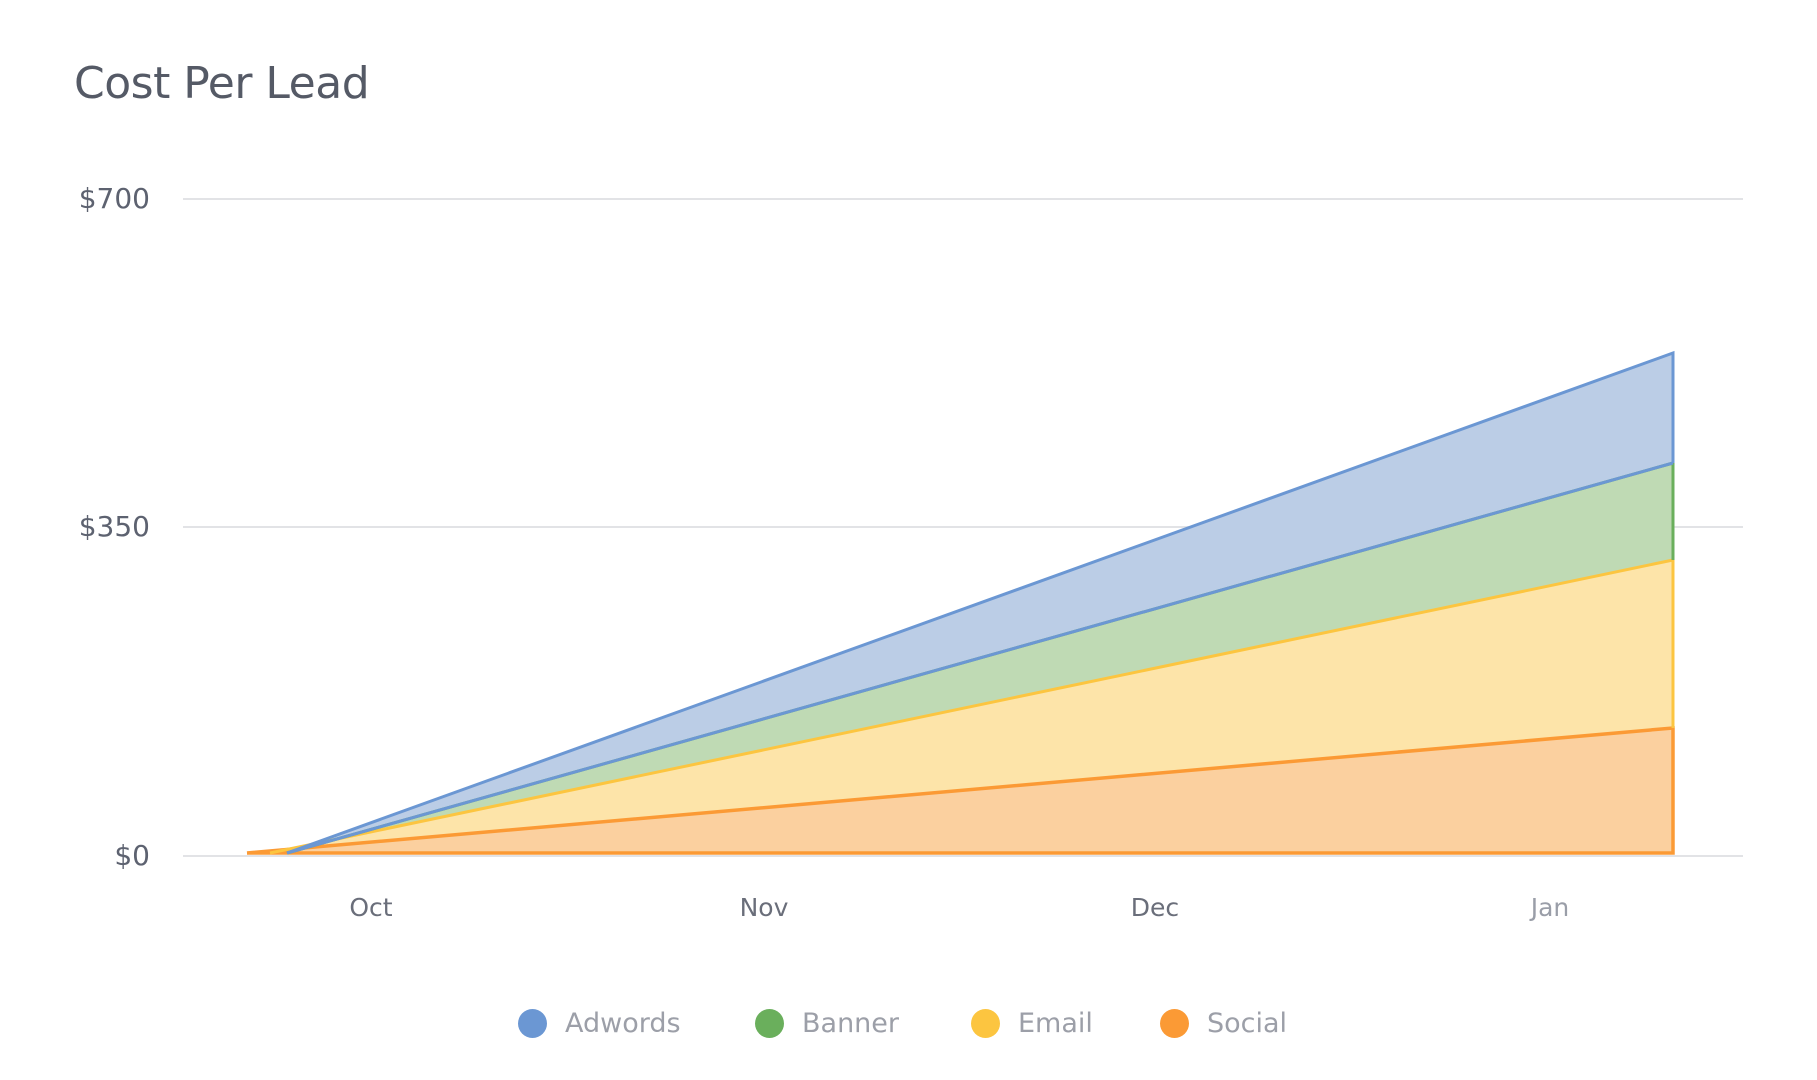  What do you see at coordinates (908, 1025) in the screenshot?
I see `chart-legend: Adwords Banner Email Social` at bounding box center [908, 1025].